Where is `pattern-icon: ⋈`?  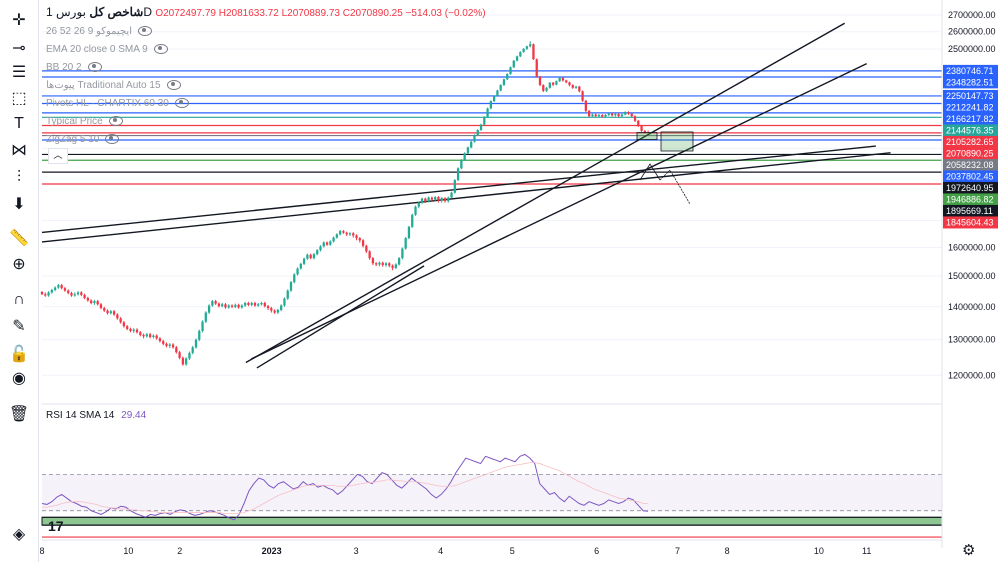 pattern-icon: ⋈ is located at coordinates (19, 150).